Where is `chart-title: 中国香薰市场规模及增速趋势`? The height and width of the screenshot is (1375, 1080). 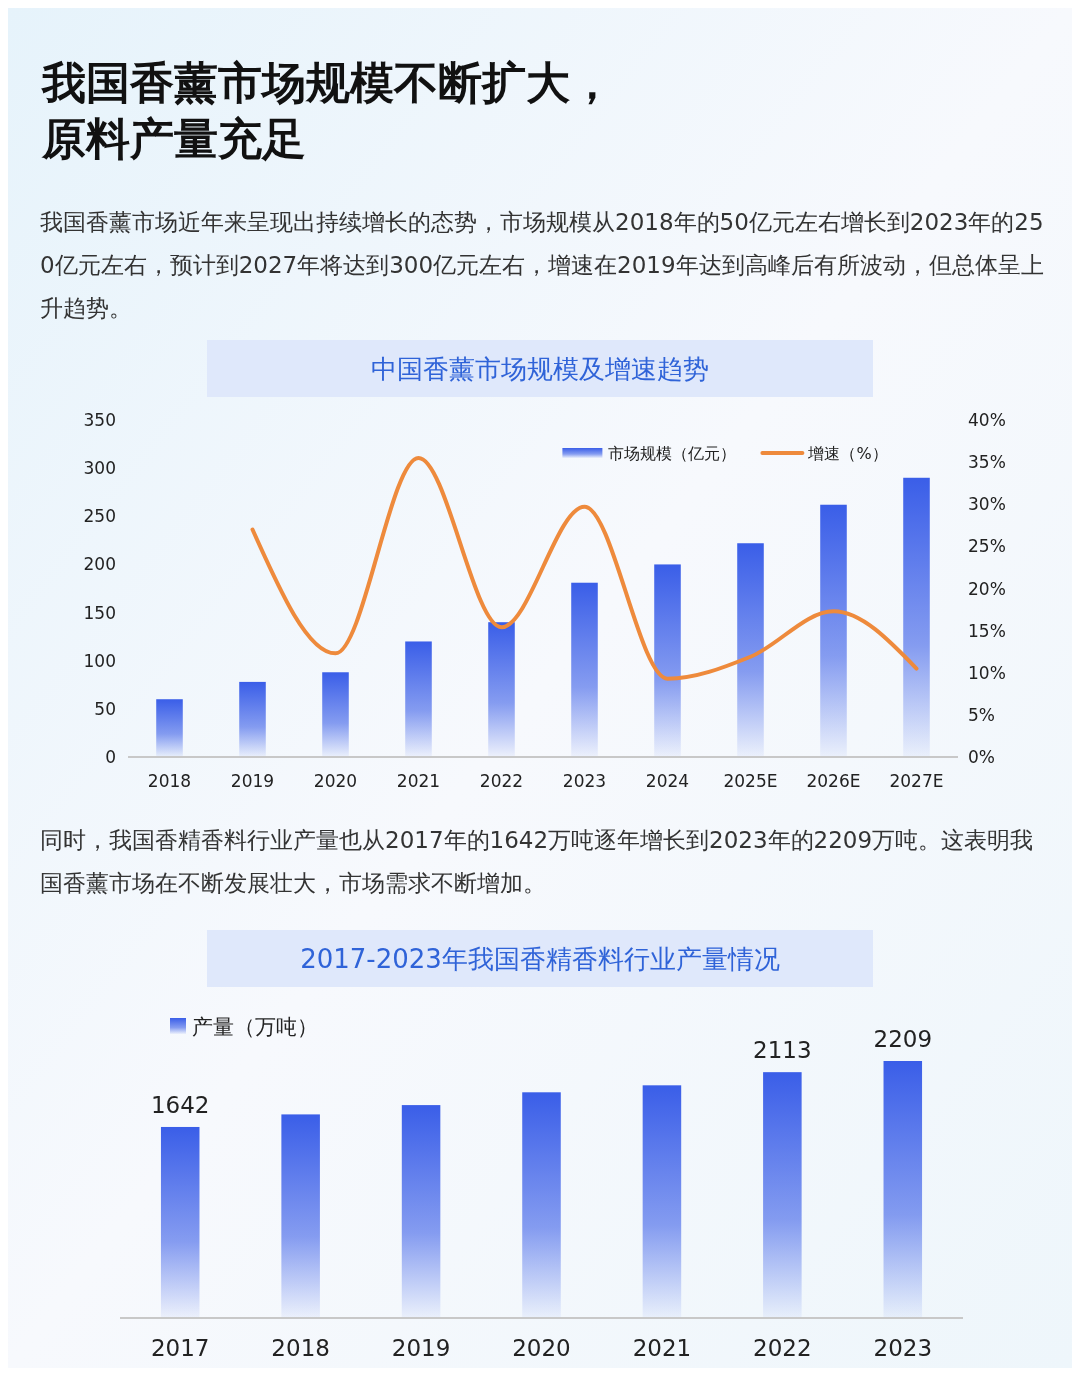 chart-title: 中国香薰市场规模及增速趋势 is located at coordinates (540, 369).